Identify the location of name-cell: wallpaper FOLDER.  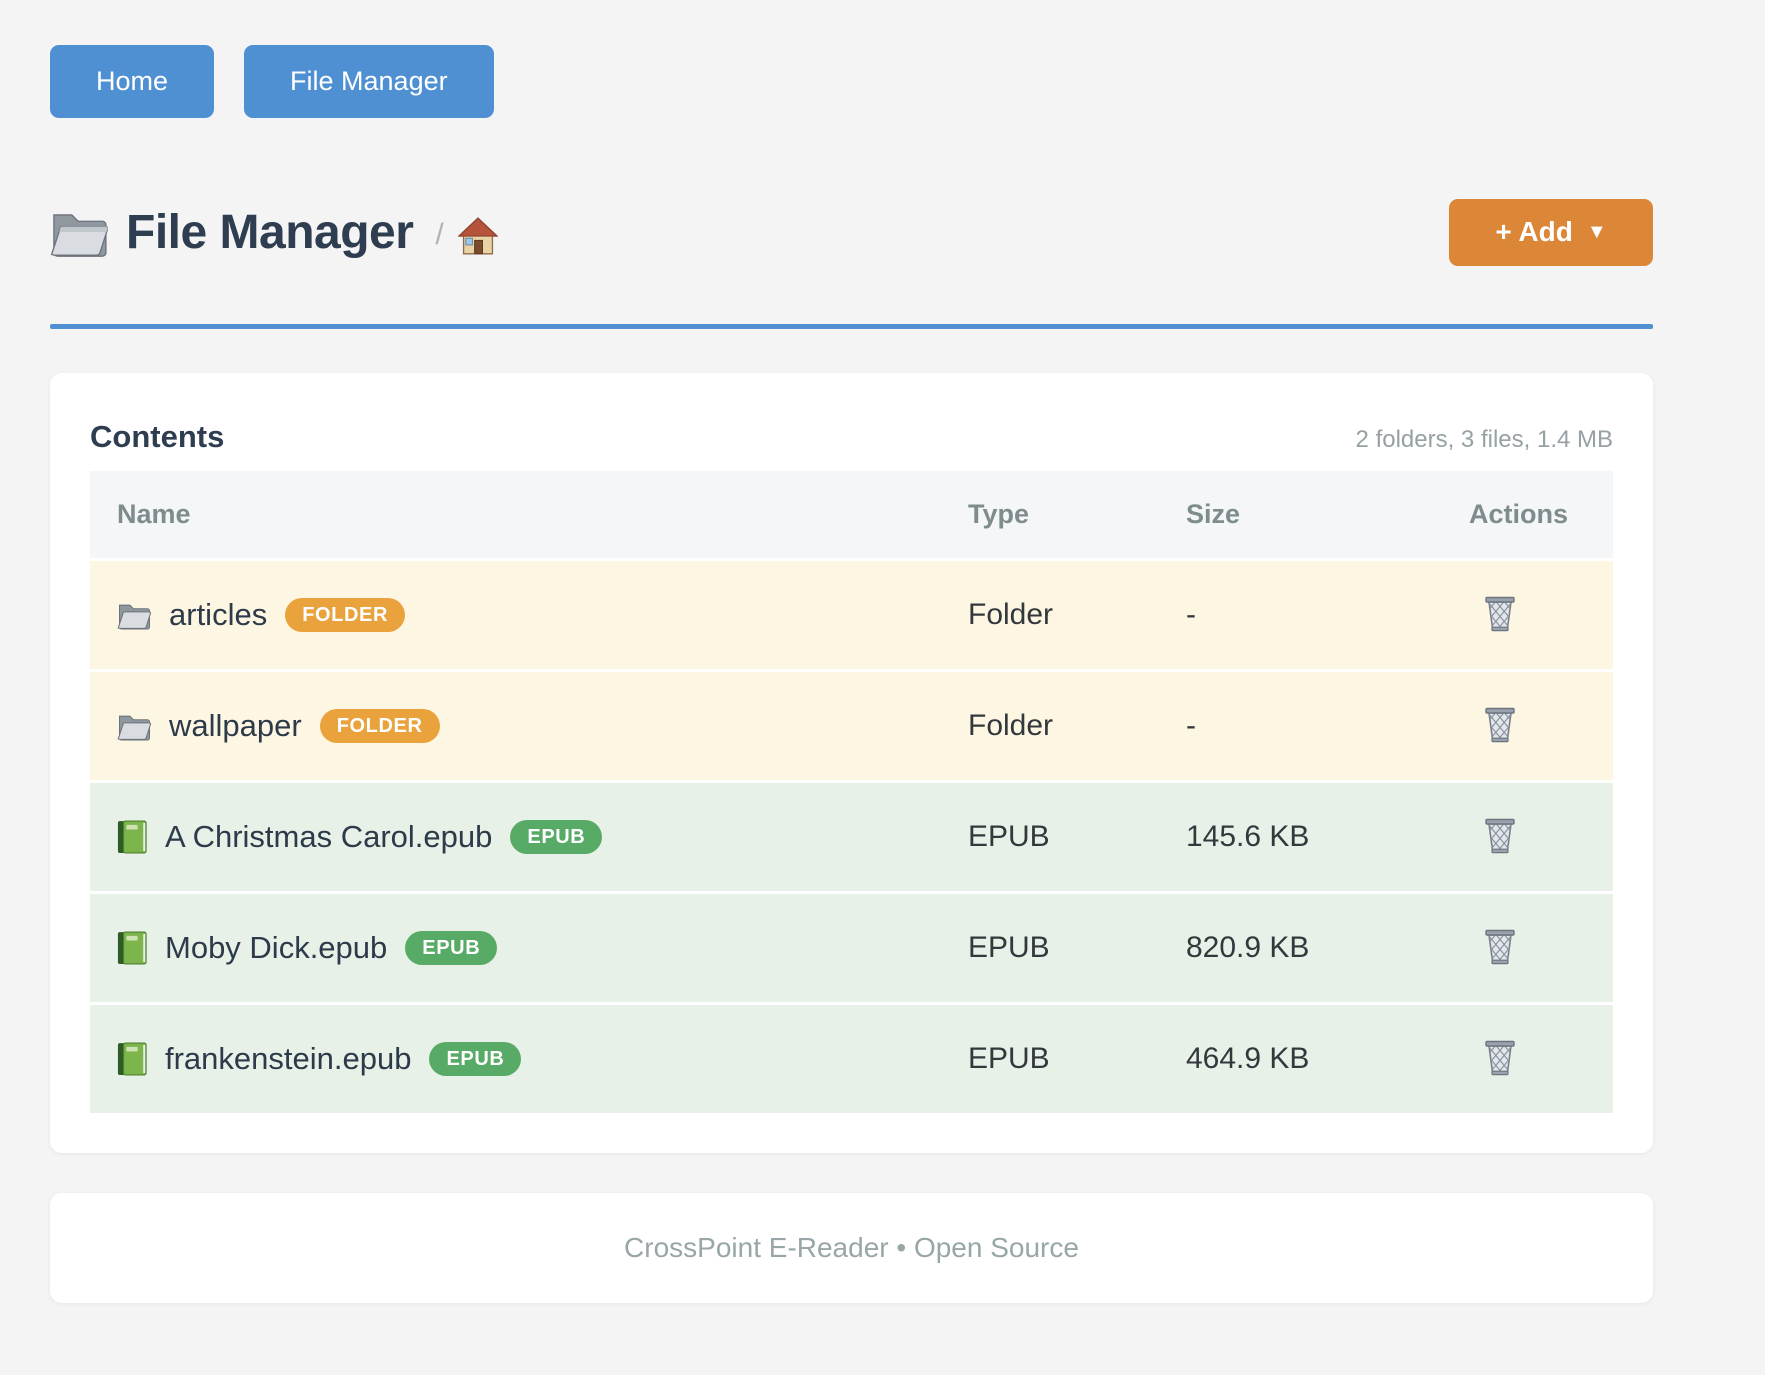
(515, 726).